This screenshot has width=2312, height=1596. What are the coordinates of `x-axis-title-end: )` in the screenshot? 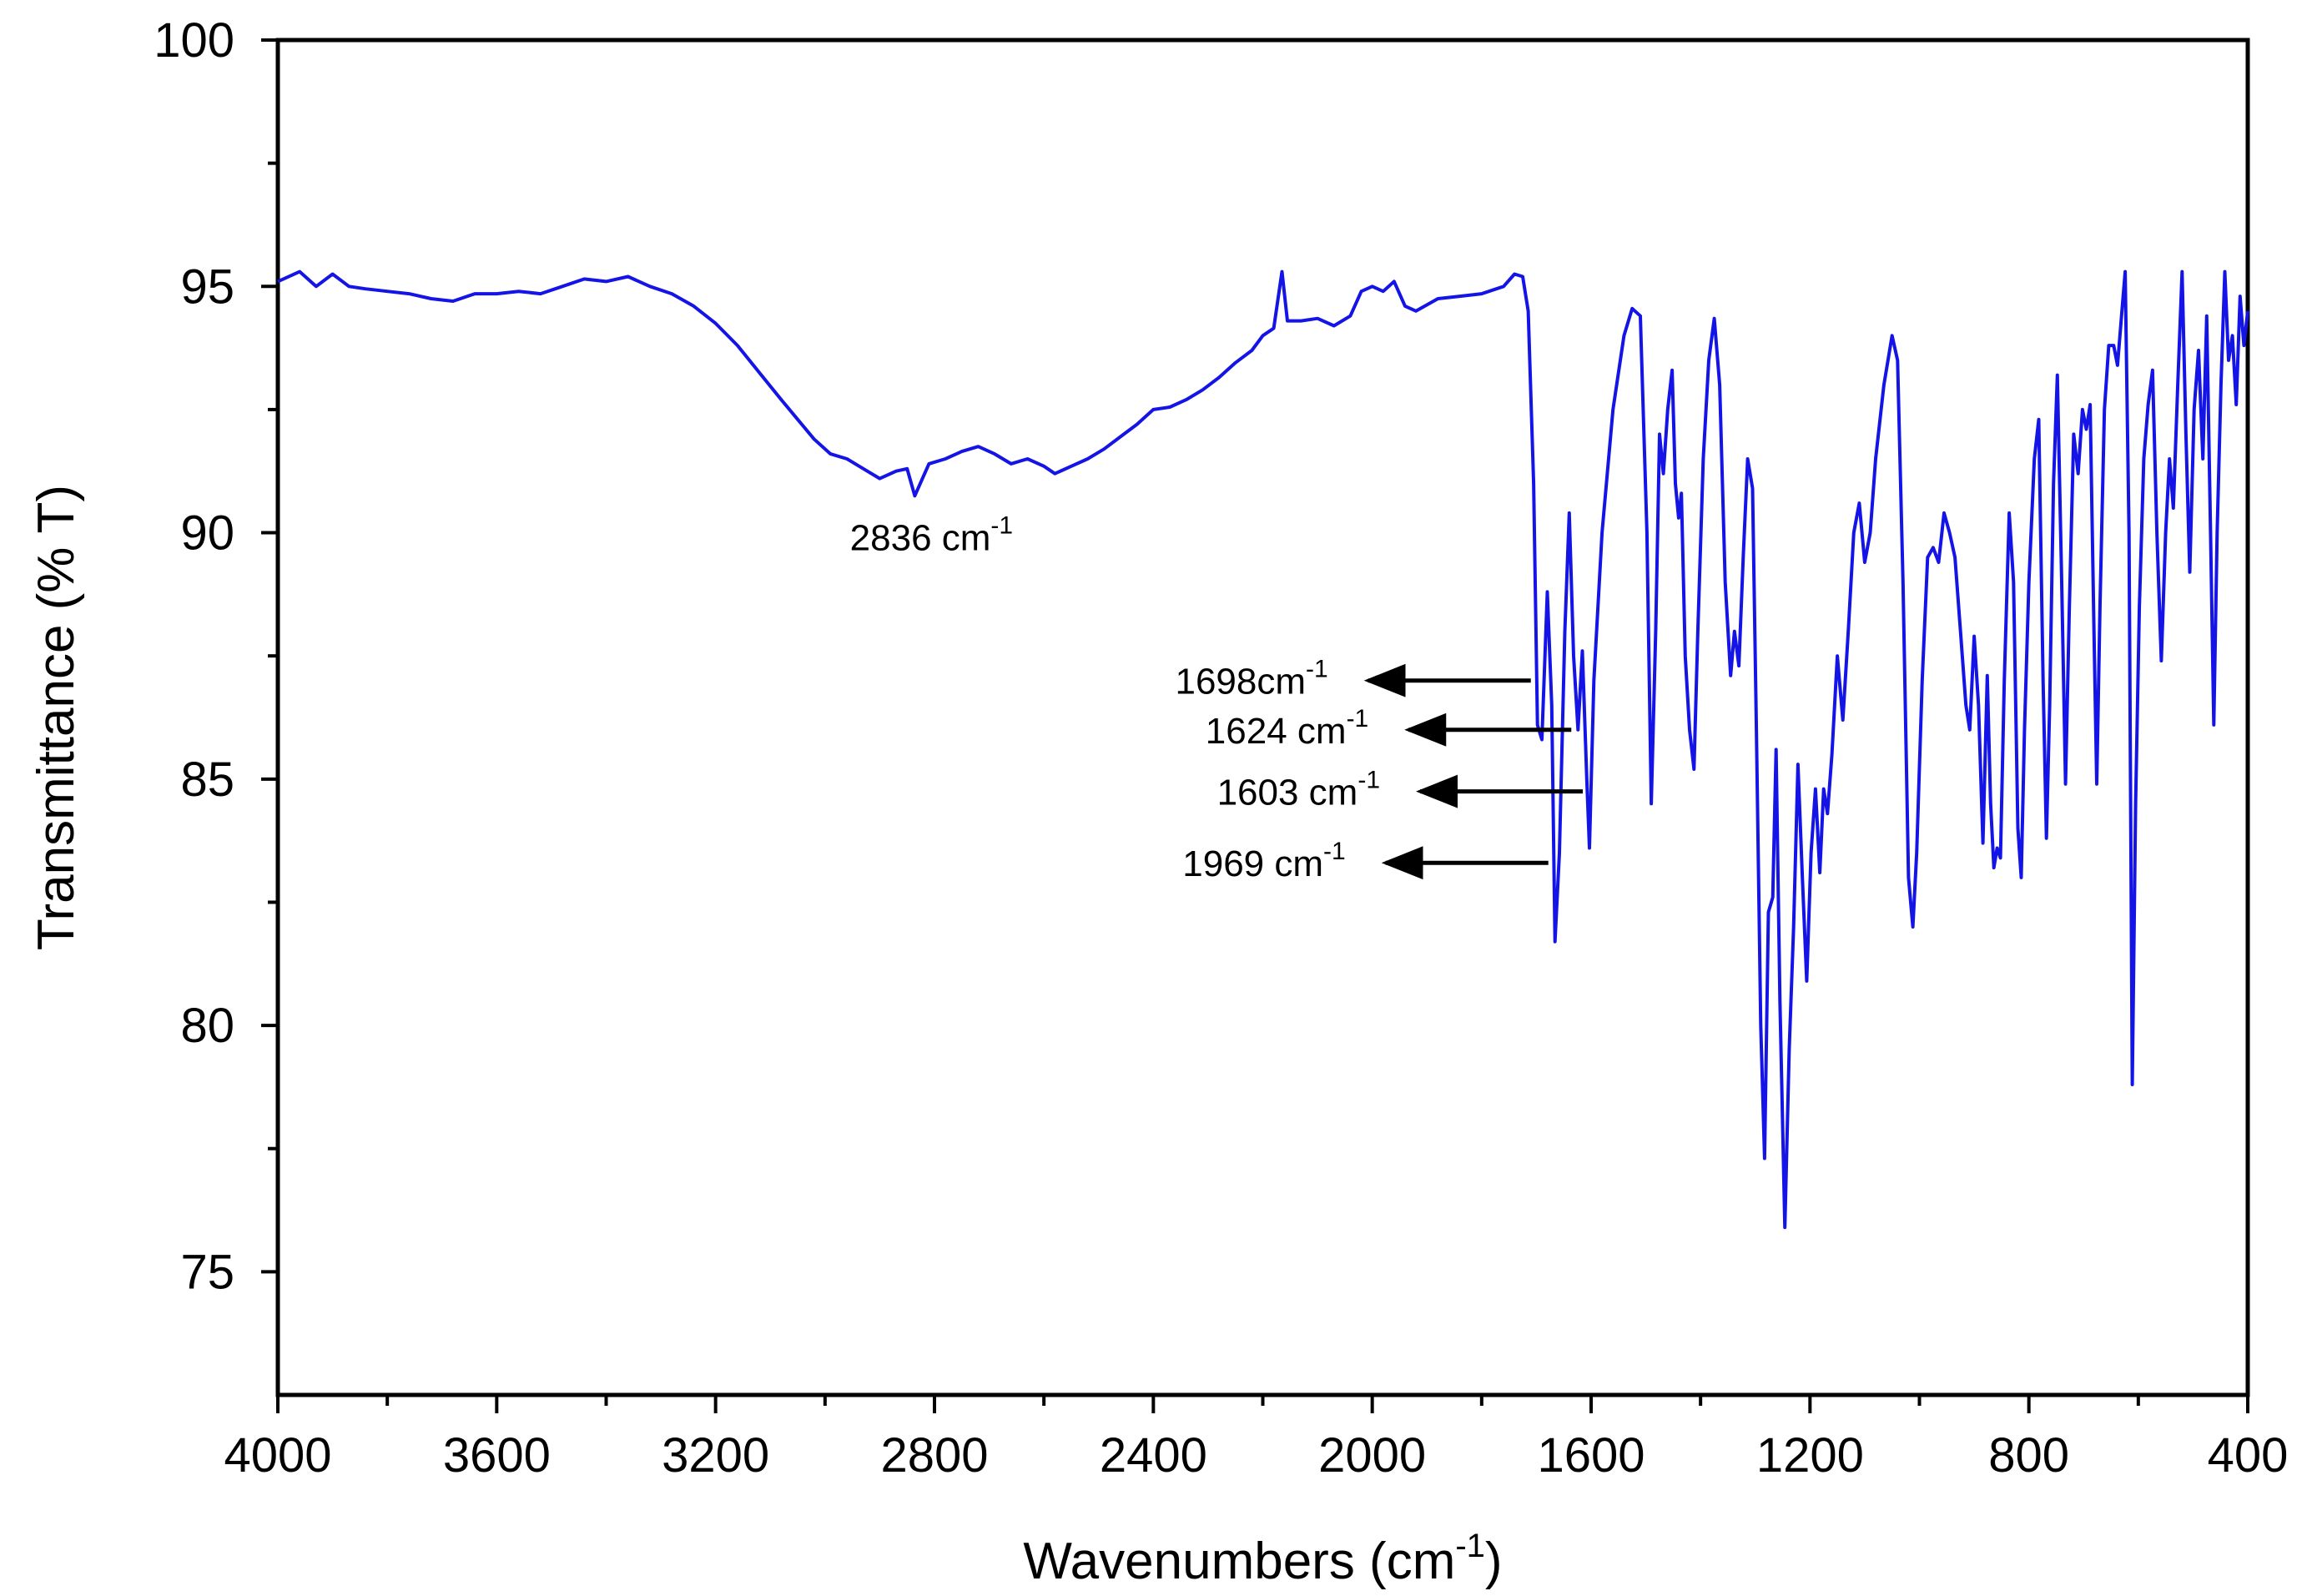 It's located at (1494, 1561).